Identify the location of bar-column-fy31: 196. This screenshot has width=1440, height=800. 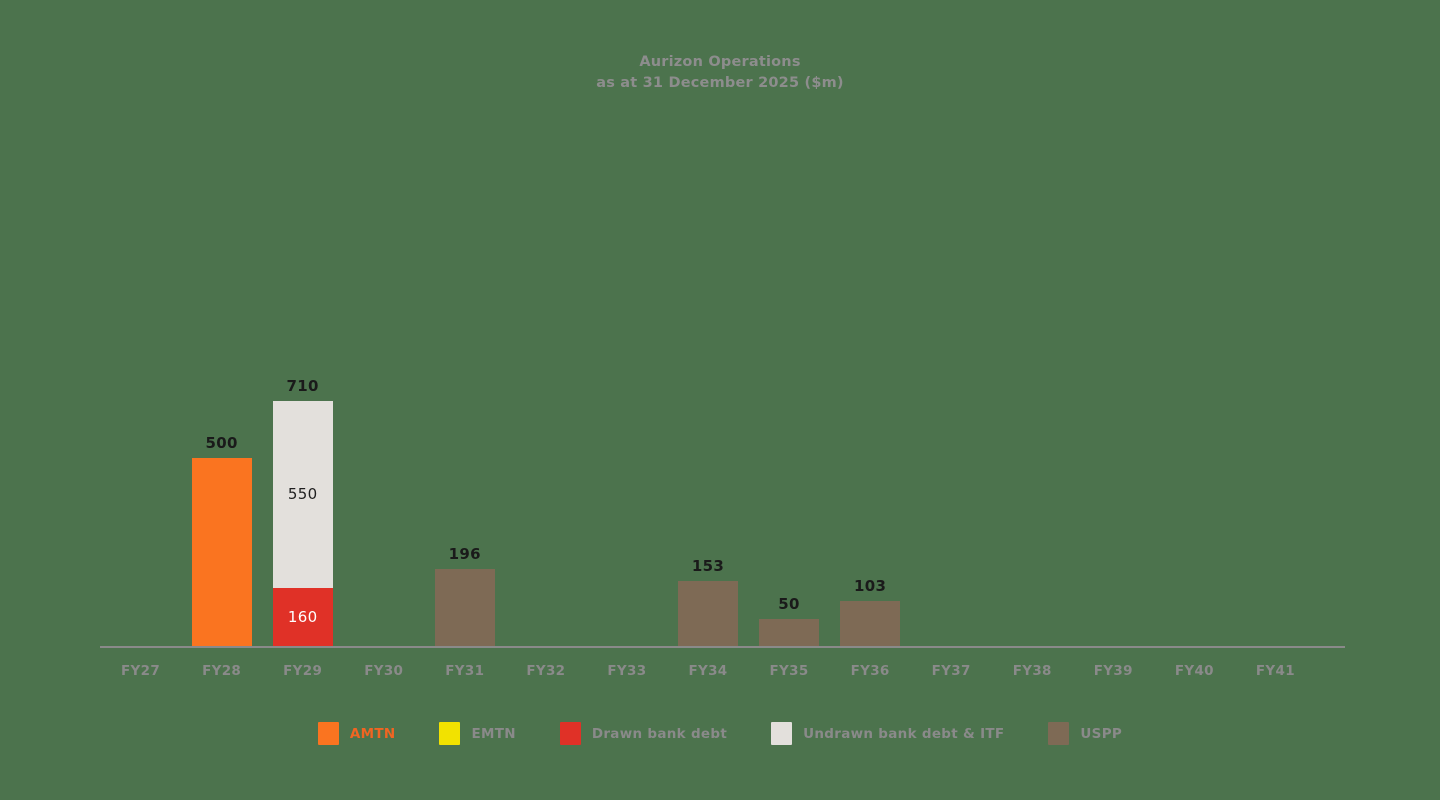
(464, 378).